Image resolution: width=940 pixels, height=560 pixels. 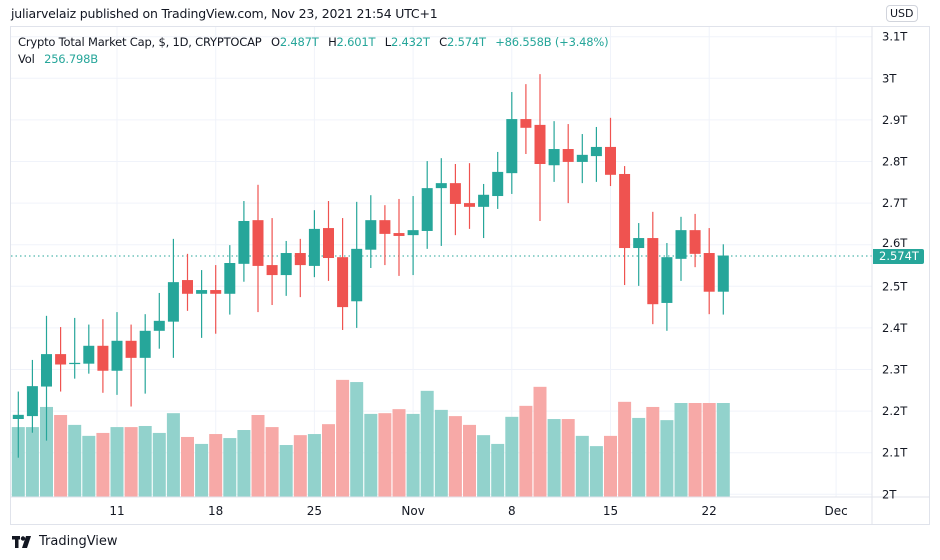 What do you see at coordinates (895, 370) in the screenshot?
I see `y-tick-label: 2.3T` at bounding box center [895, 370].